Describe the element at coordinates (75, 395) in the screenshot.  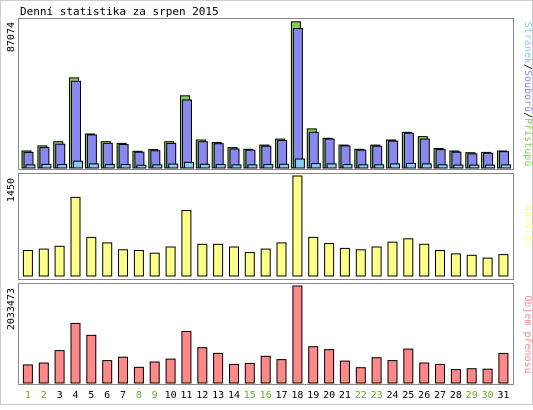
I see `x-tick-label: 4` at that location.